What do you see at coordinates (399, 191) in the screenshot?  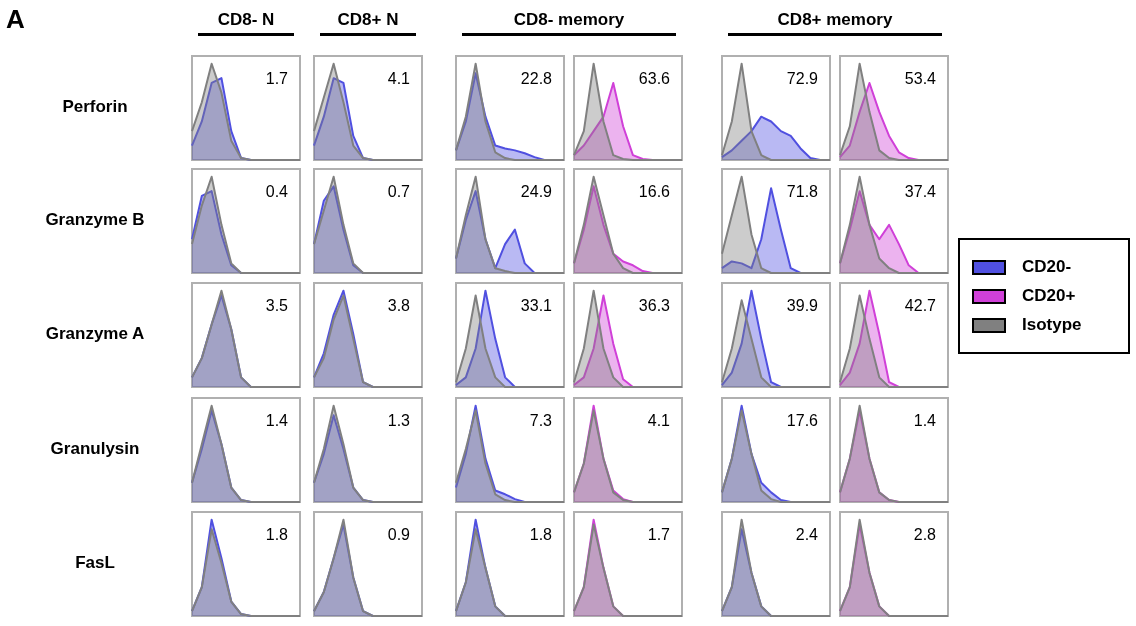 I see `annotation: 0.7` at bounding box center [399, 191].